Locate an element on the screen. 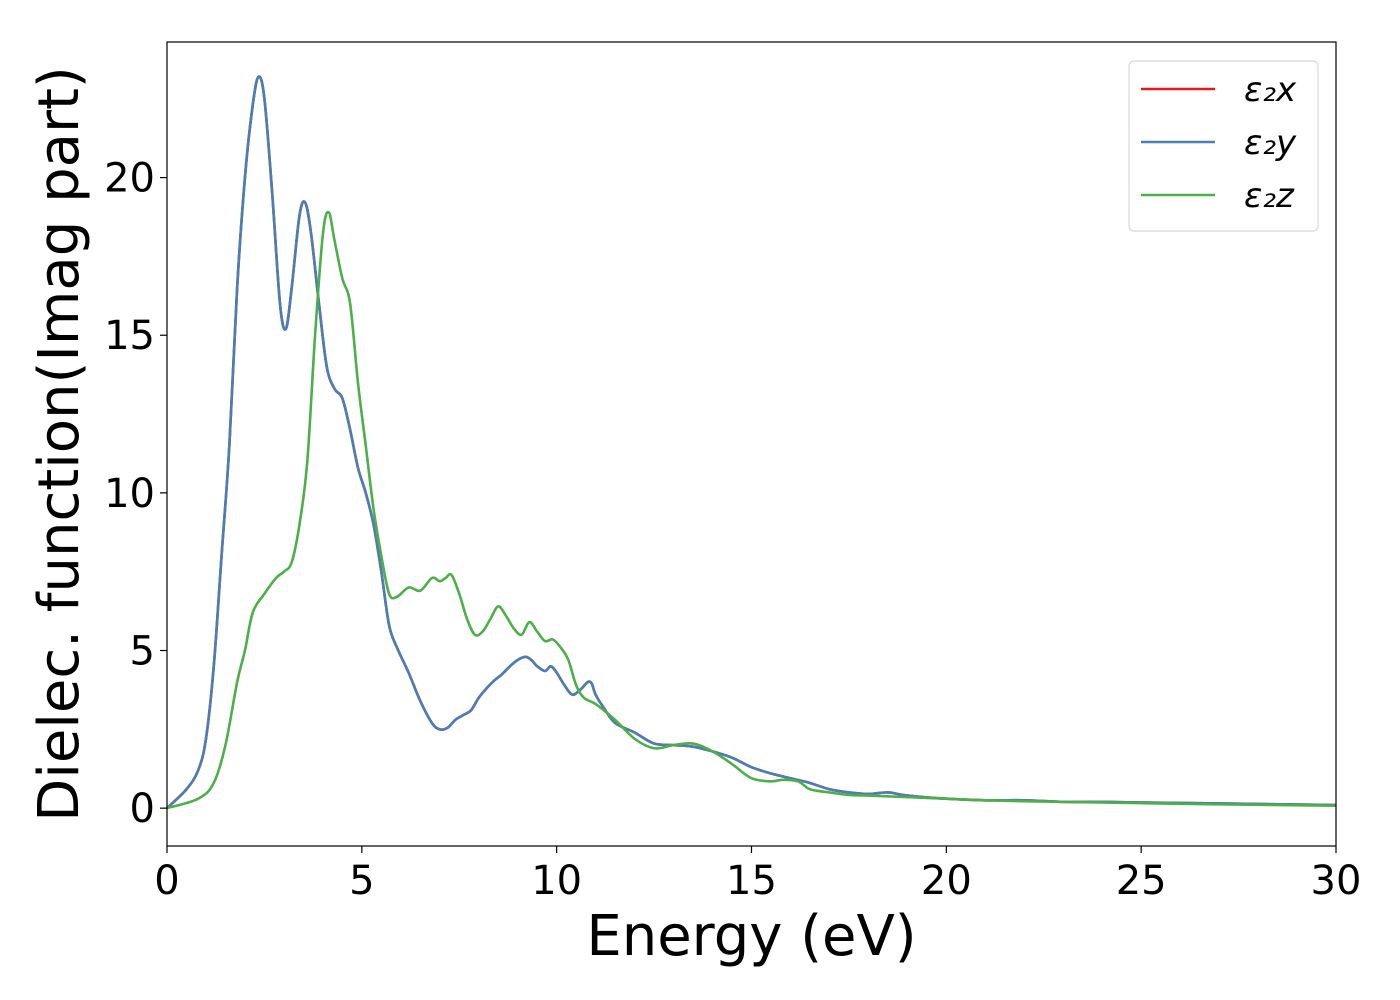 The image size is (1400, 1000). x-tick-label: 15 is located at coordinates (751, 881).